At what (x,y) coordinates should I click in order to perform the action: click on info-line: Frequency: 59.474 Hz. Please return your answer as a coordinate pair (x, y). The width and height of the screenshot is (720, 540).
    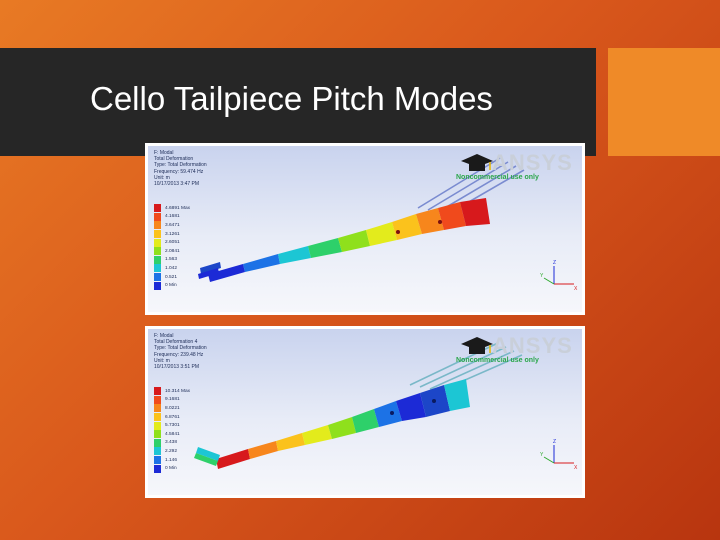
    Looking at the image, I should click on (179, 171).